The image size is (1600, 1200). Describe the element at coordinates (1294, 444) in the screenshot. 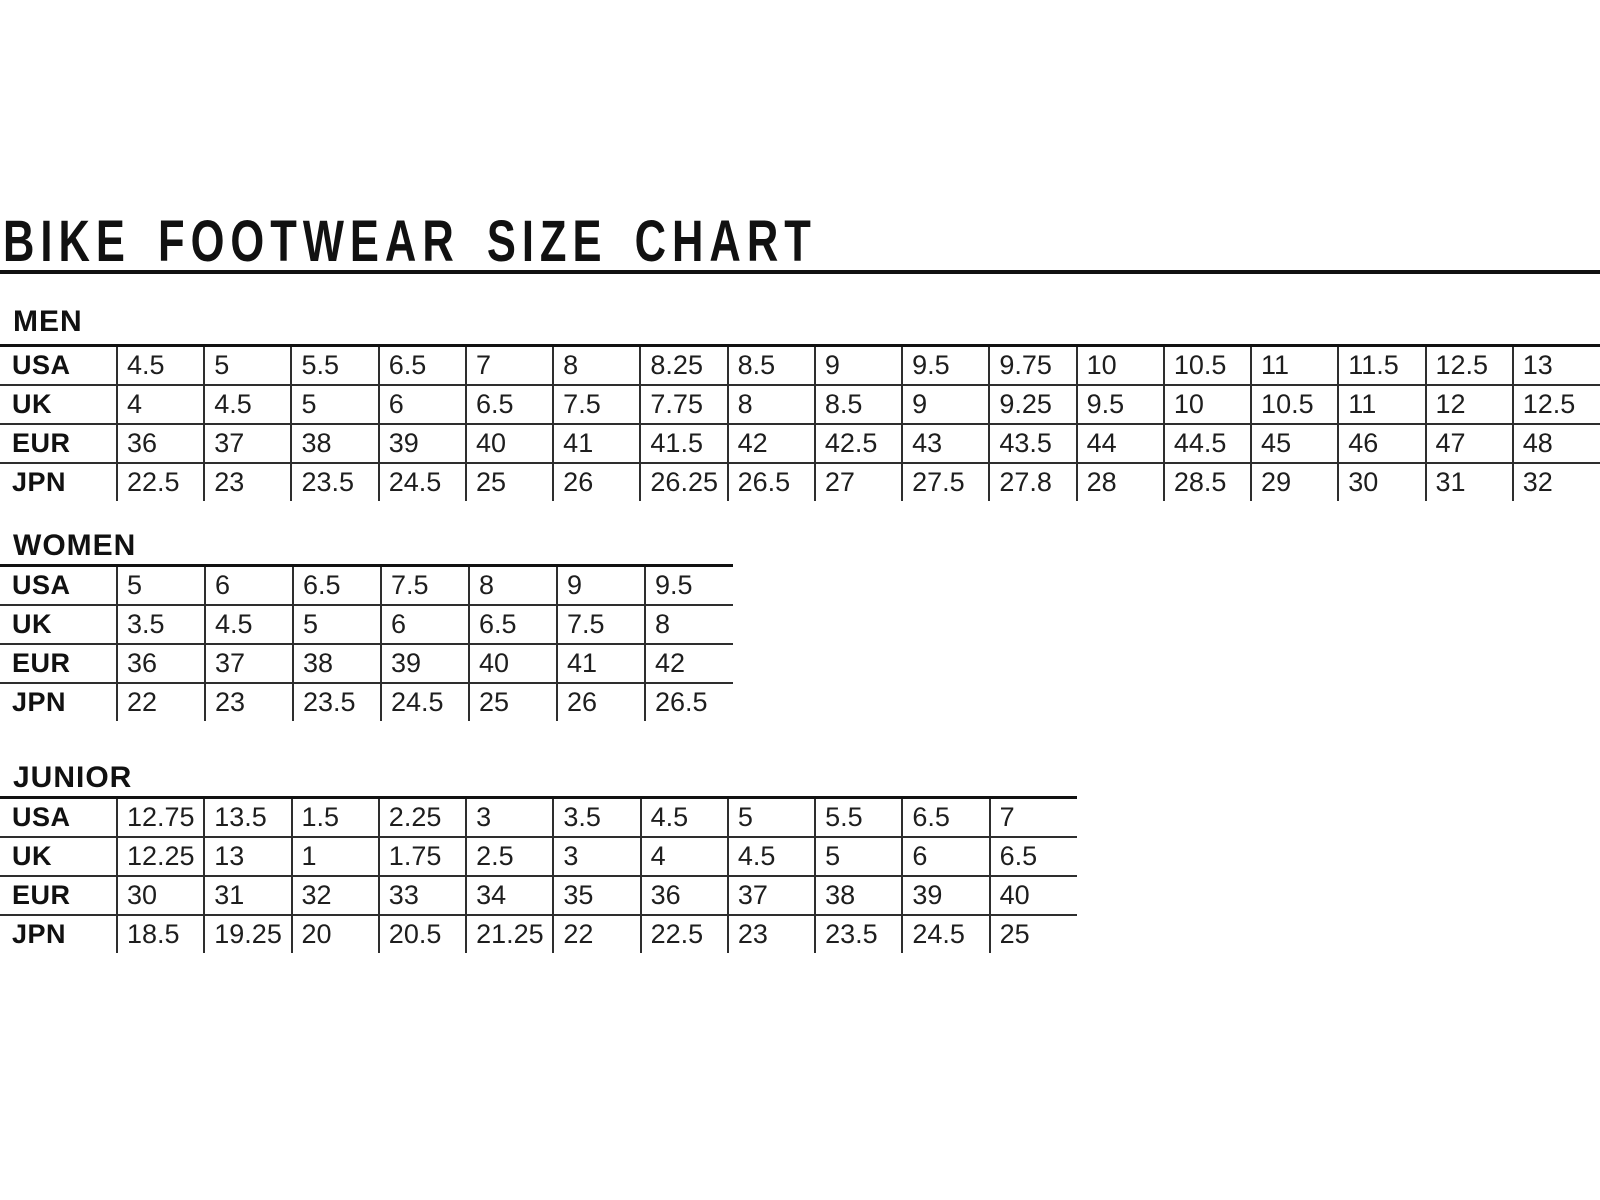

I see `size-cell: 45` at that location.